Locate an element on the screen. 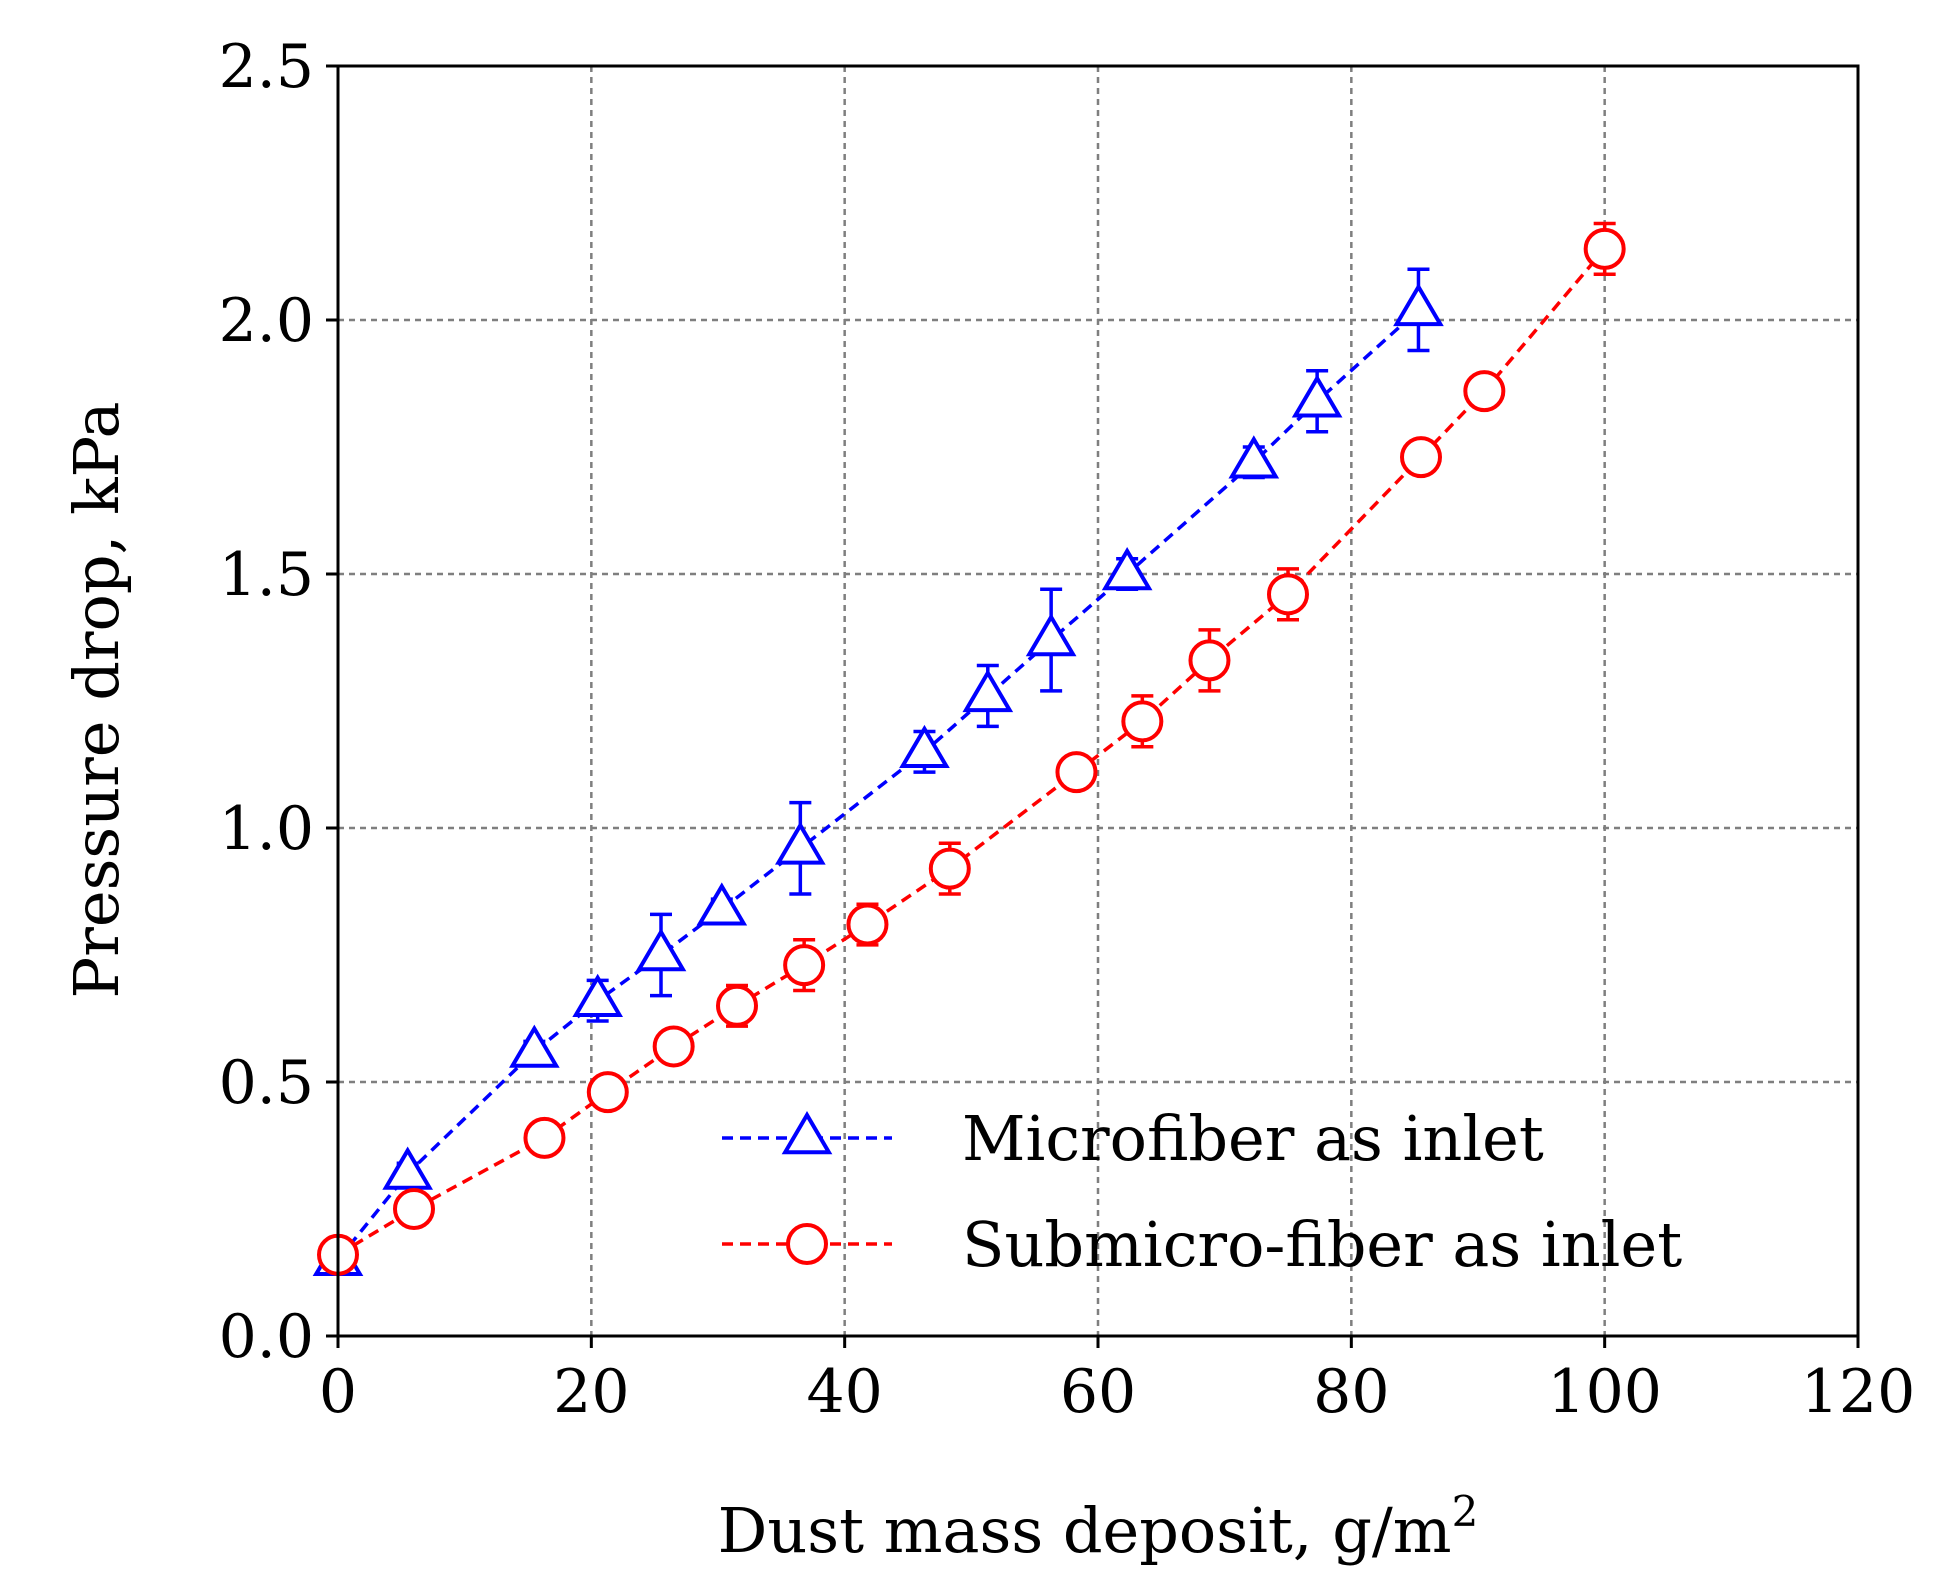 The height and width of the screenshot is (1584, 1955). y-tick-label: 1.0 is located at coordinates (266, 829).